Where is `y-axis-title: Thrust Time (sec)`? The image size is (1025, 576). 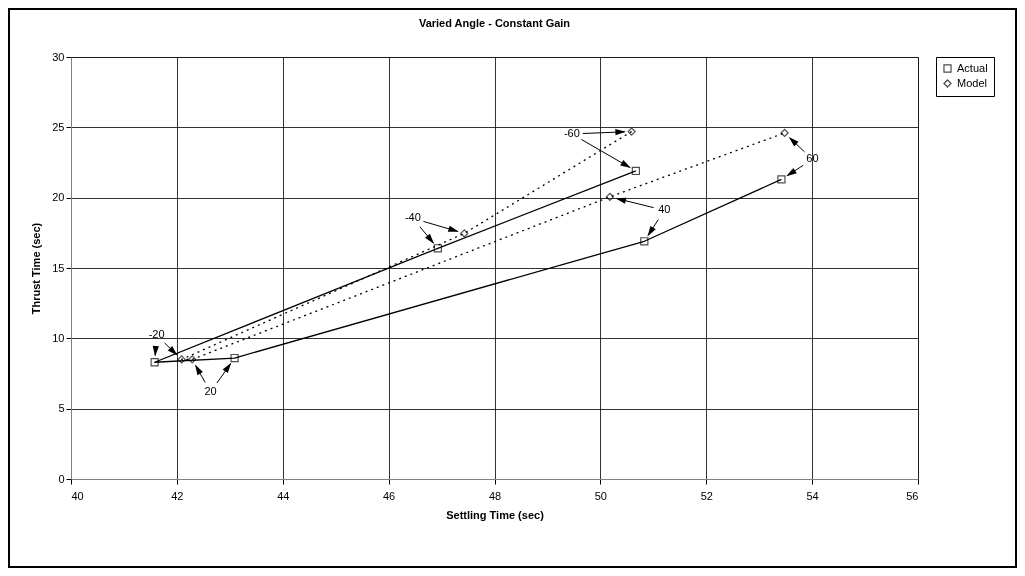 y-axis-title: Thrust Time (sec) is located at coordinates (36, 268).